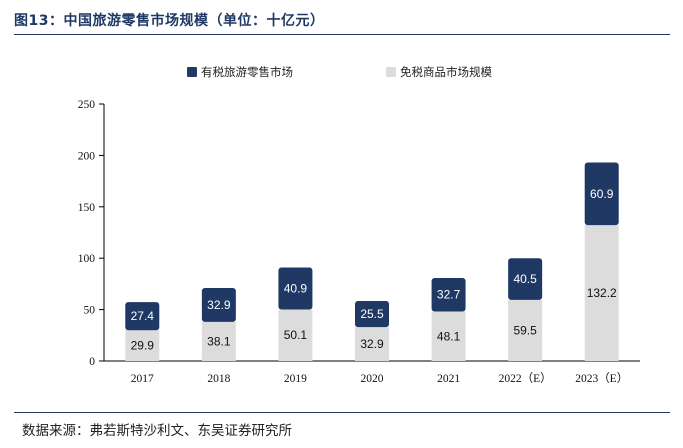 The image size is (683, 448). I want to click on source-note: 数据来源：弗若斯特沙利文、东吴证券研究所, so click(157, 431).